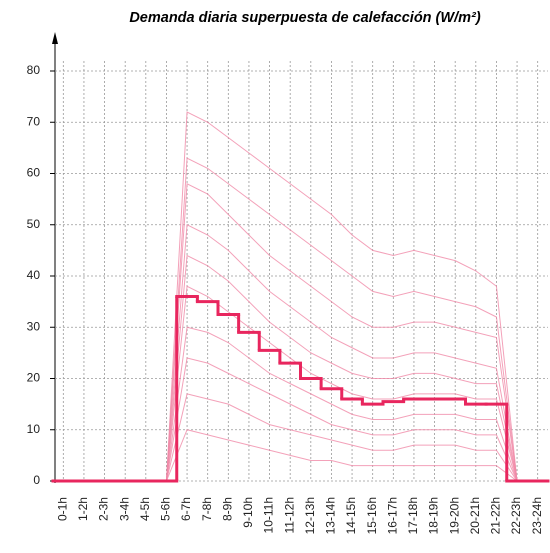 This screenshot has width=550, height=553. Describe the element at coordinates (537, 515) in the screenshot. I see `x-tick-label: 23-24h` at that location.